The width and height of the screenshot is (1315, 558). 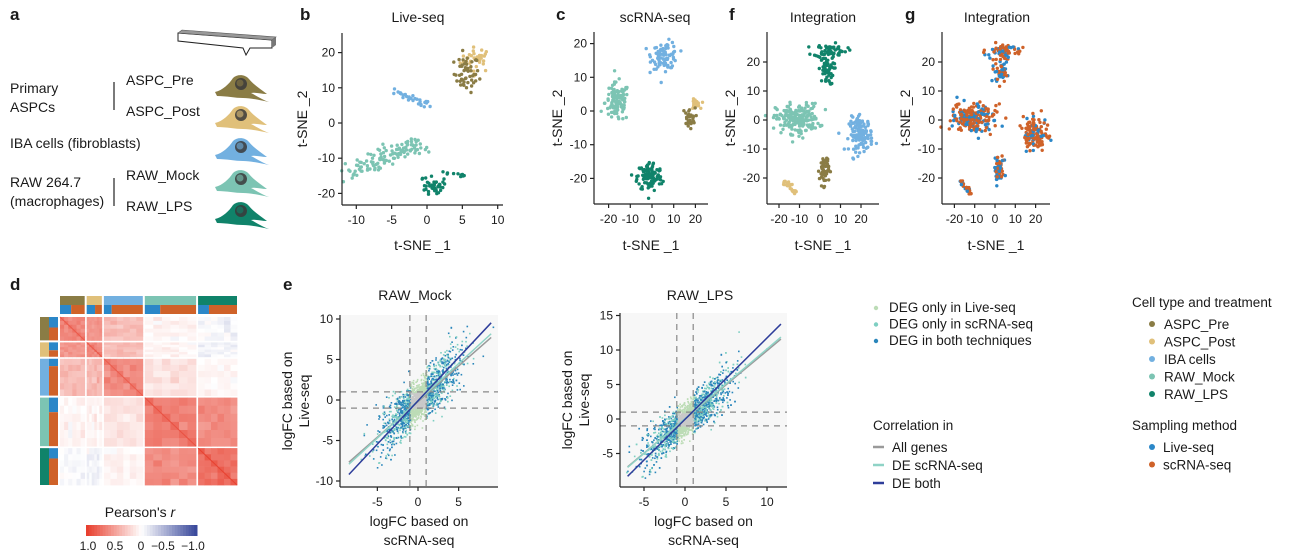 What do you see at coordinates (560, 14) in the screenshot?
I see `panel-label-c: c` at bounding box center [560, 14].